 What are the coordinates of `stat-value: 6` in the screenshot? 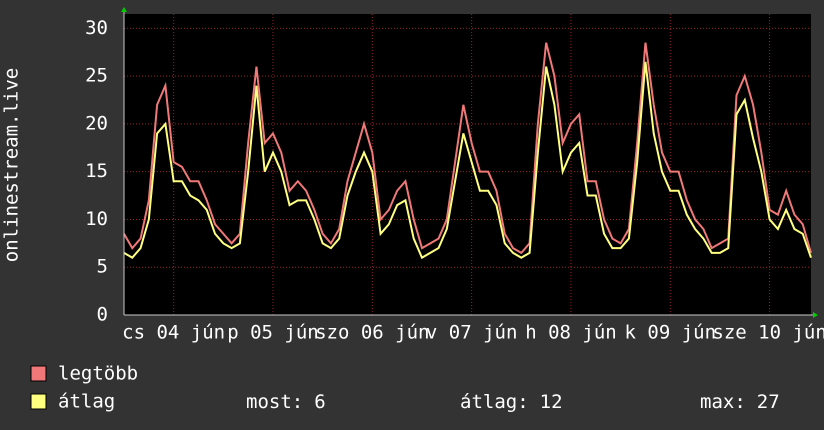 It's located at (319, 402).